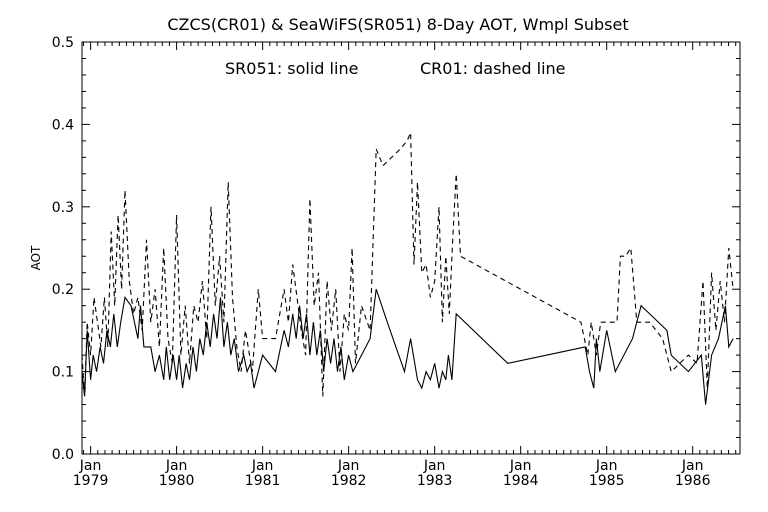  I want to click on x-tick-year-label: 1986, so click(693, 481).